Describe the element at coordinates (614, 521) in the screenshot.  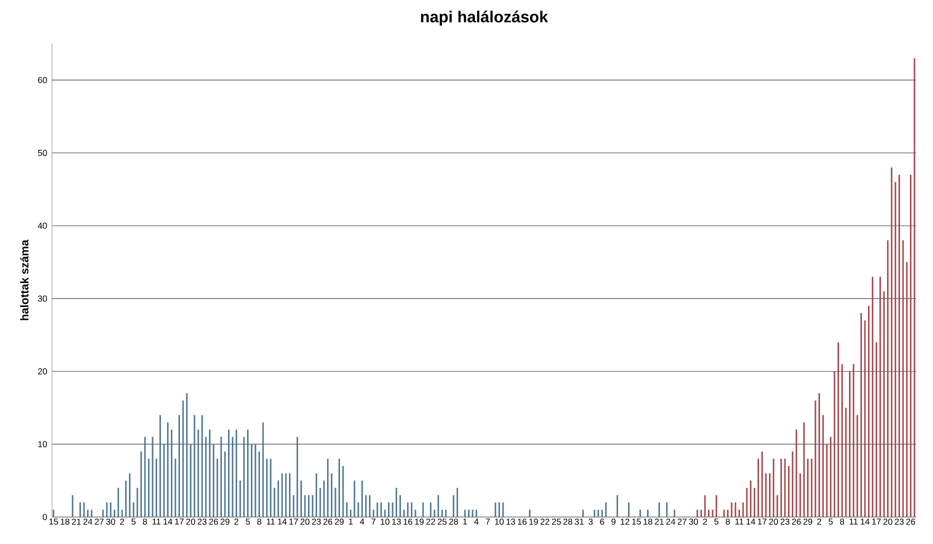
I see `x-tick-label: 9` at that location.